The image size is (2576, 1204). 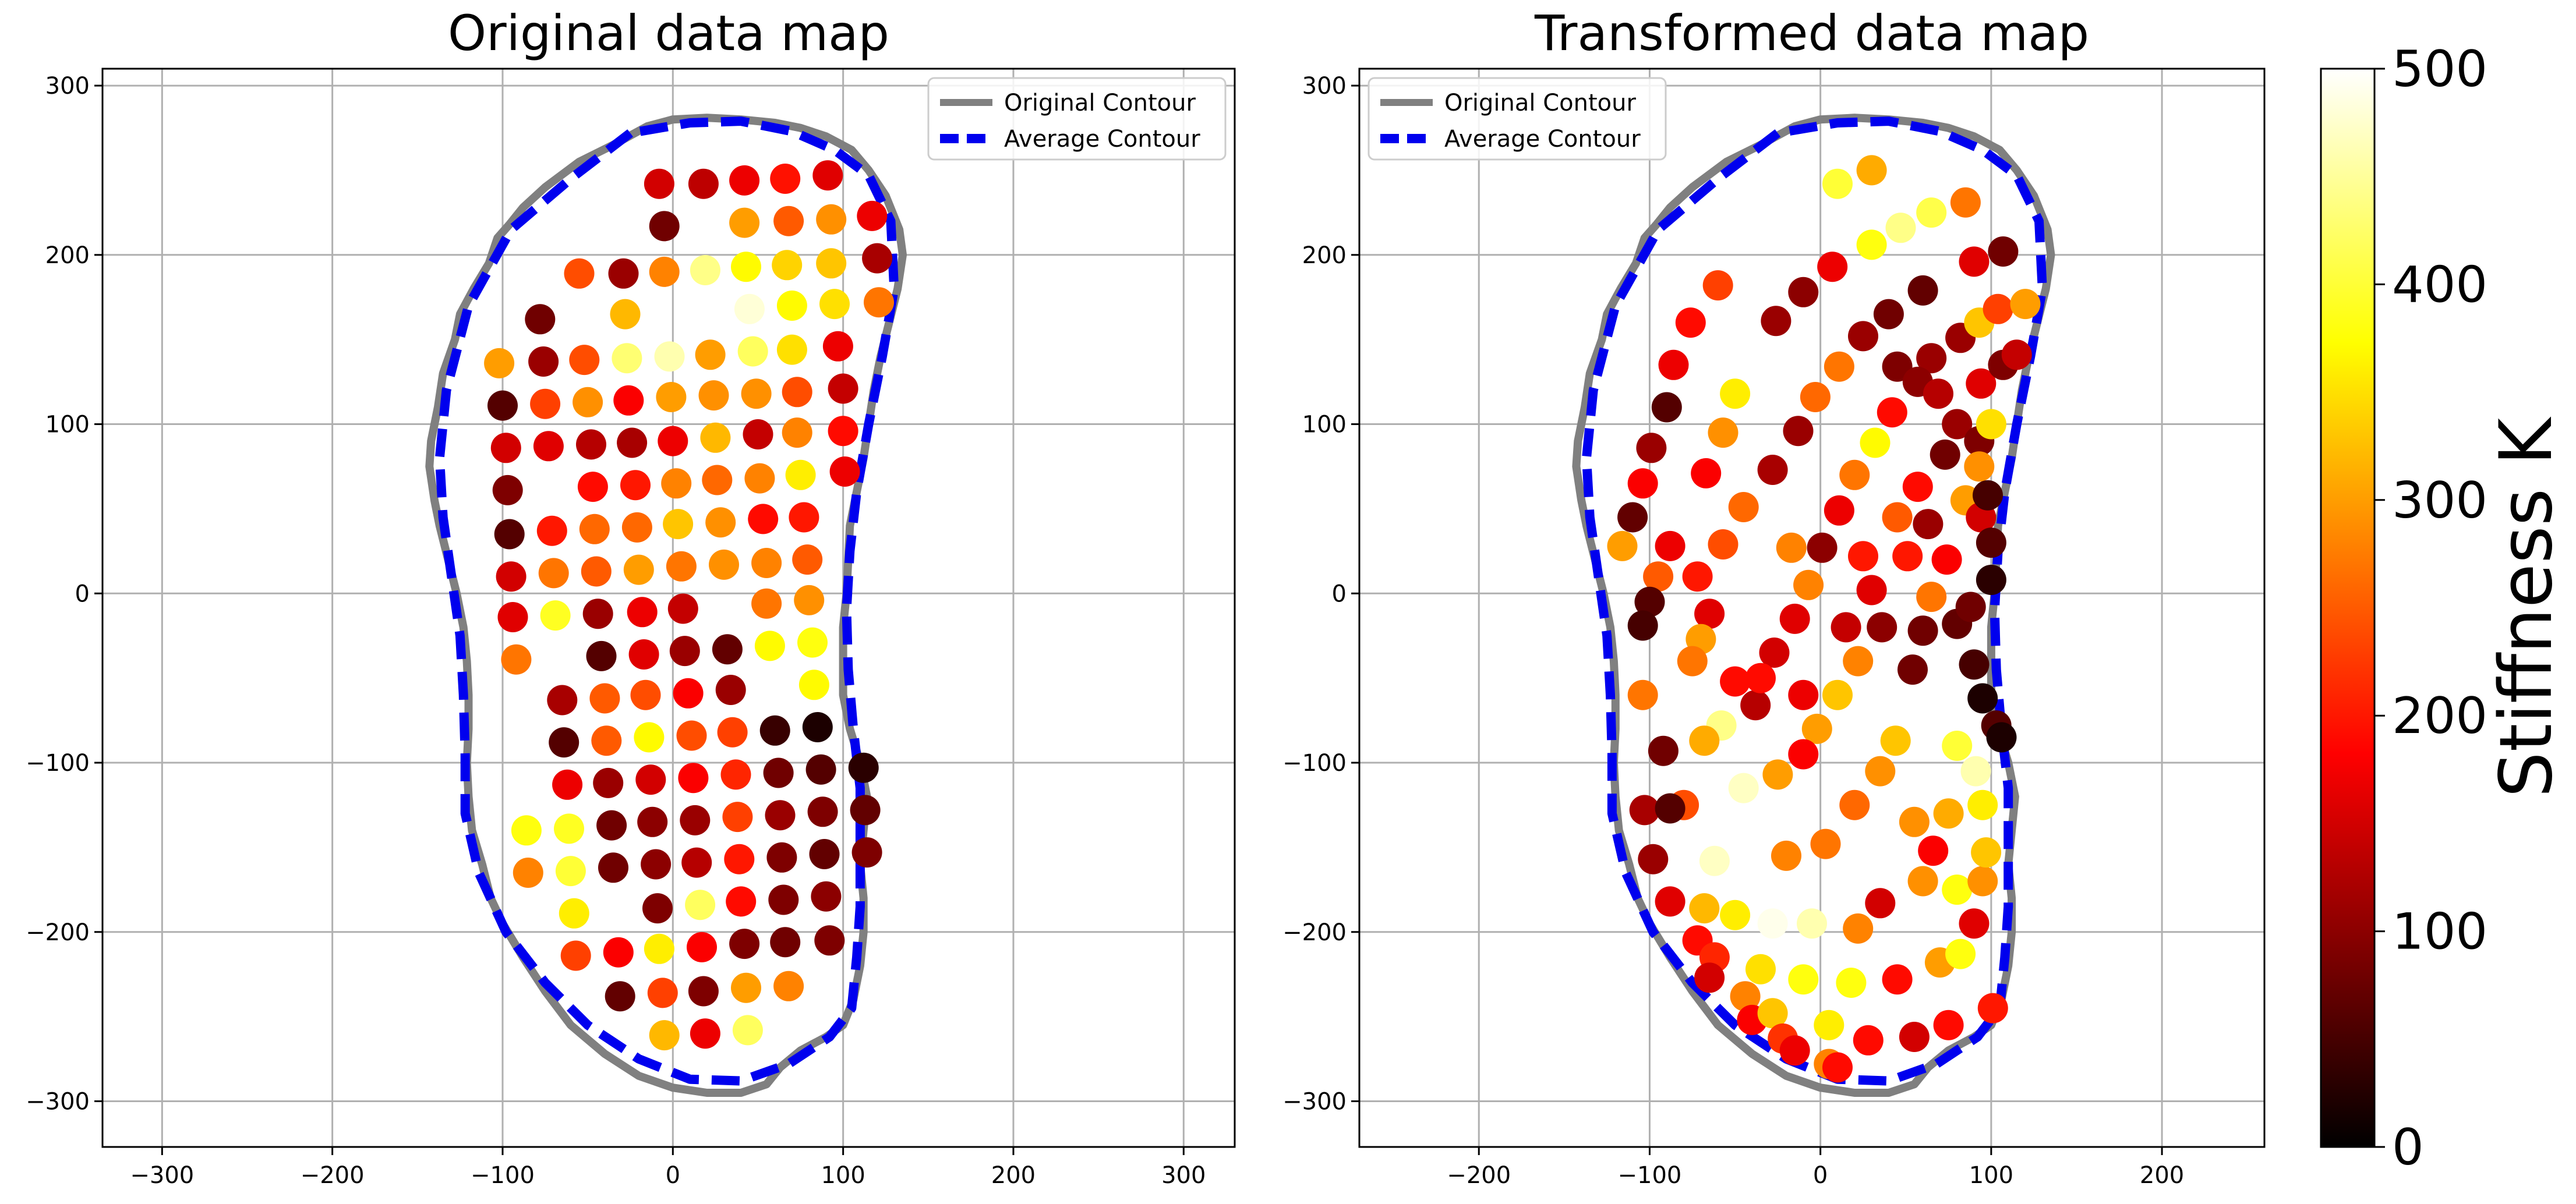 I want to click on colorbar-frame, so click(x=2348, y=608).